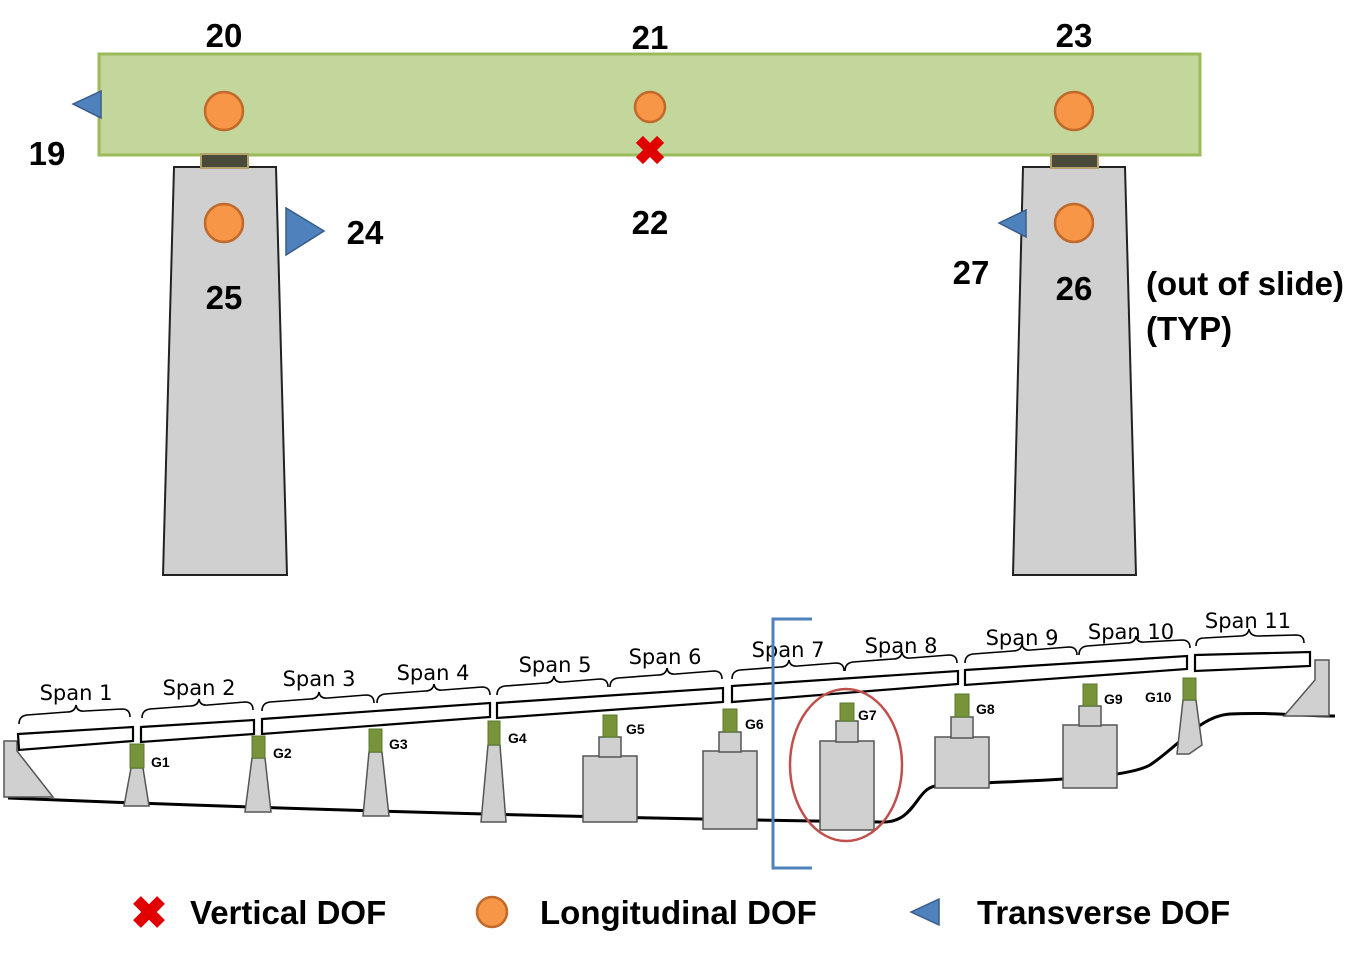 This screenshot has width=1368, height=958. What do you see at coordinates (1189, 689) in the screenshot?
I see `bearing-g10` at bounding box center [1189, 689].